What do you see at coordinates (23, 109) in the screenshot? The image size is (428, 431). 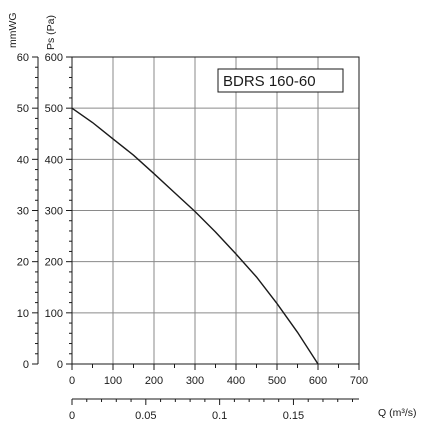 I see `secondary-y-tick-label: 50` at bounding box center [23, 109].